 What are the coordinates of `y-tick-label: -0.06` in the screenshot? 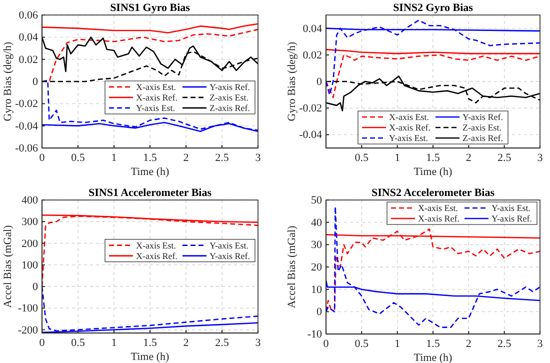 It's located at (26, 148).